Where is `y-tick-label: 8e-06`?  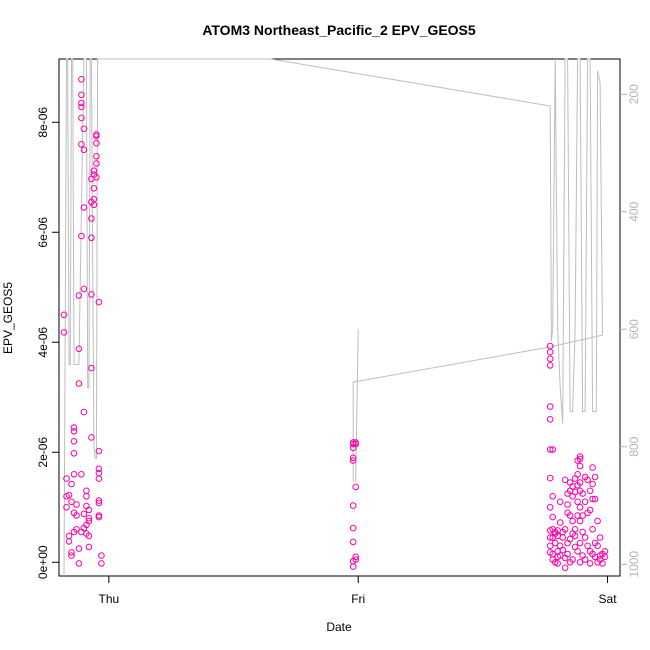
y-tick-label: 8e-06 is located at coordinates (43, 122).